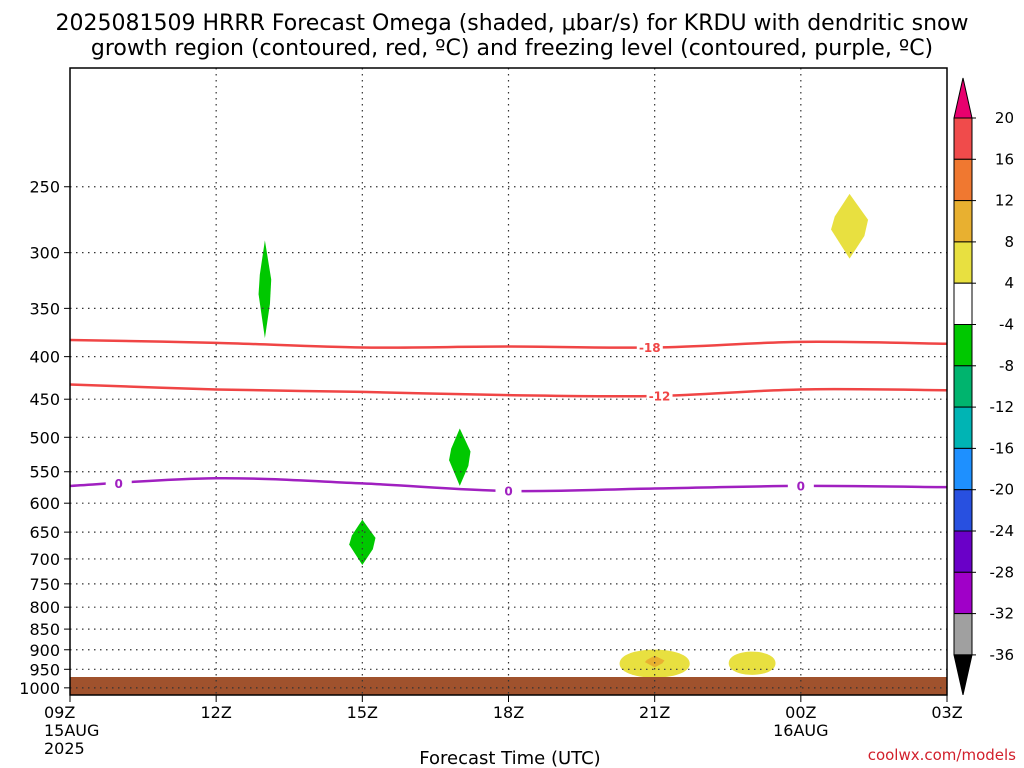  I want to click on contour-label-2-2: 0, so click(801, 486).